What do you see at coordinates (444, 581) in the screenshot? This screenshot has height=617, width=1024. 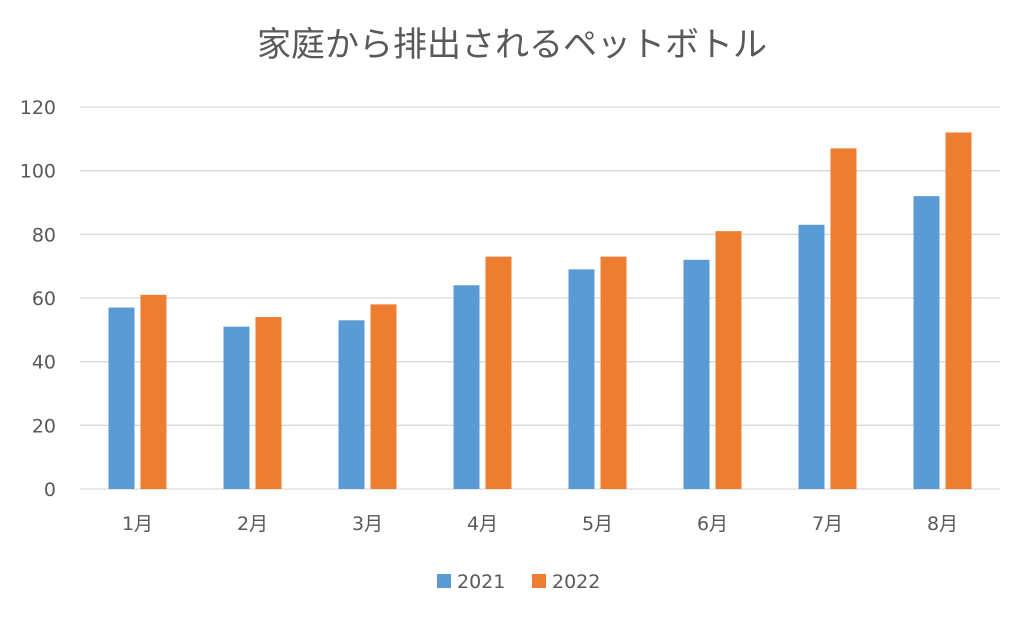 I see `legend-swatch-2021` at bounding box center [444, 581].